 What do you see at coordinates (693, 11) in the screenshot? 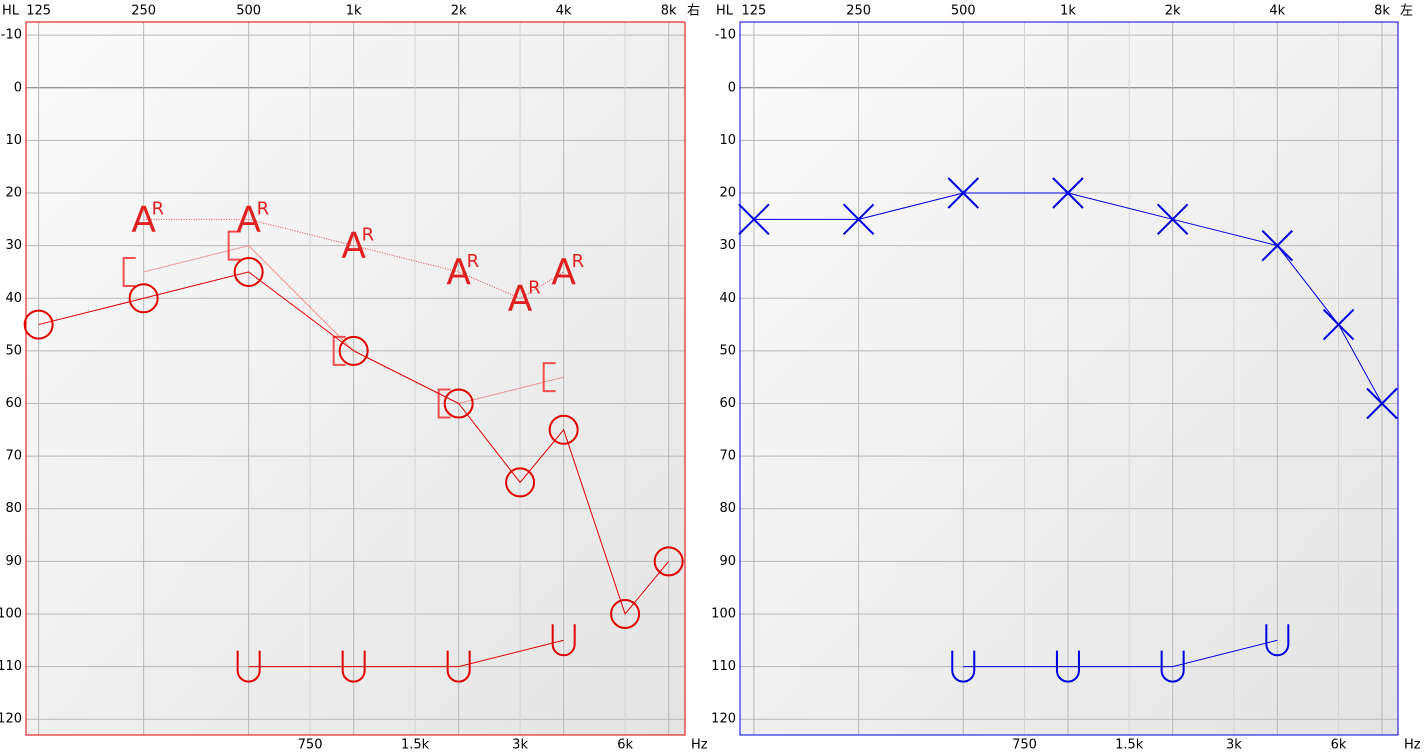
I see `ear-label: 右` at bounding box center [693, 11].